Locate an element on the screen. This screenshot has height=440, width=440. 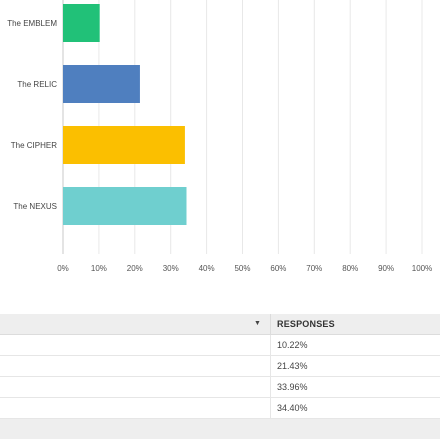
response-value: 21.43% is located at coordinates (292, 366).